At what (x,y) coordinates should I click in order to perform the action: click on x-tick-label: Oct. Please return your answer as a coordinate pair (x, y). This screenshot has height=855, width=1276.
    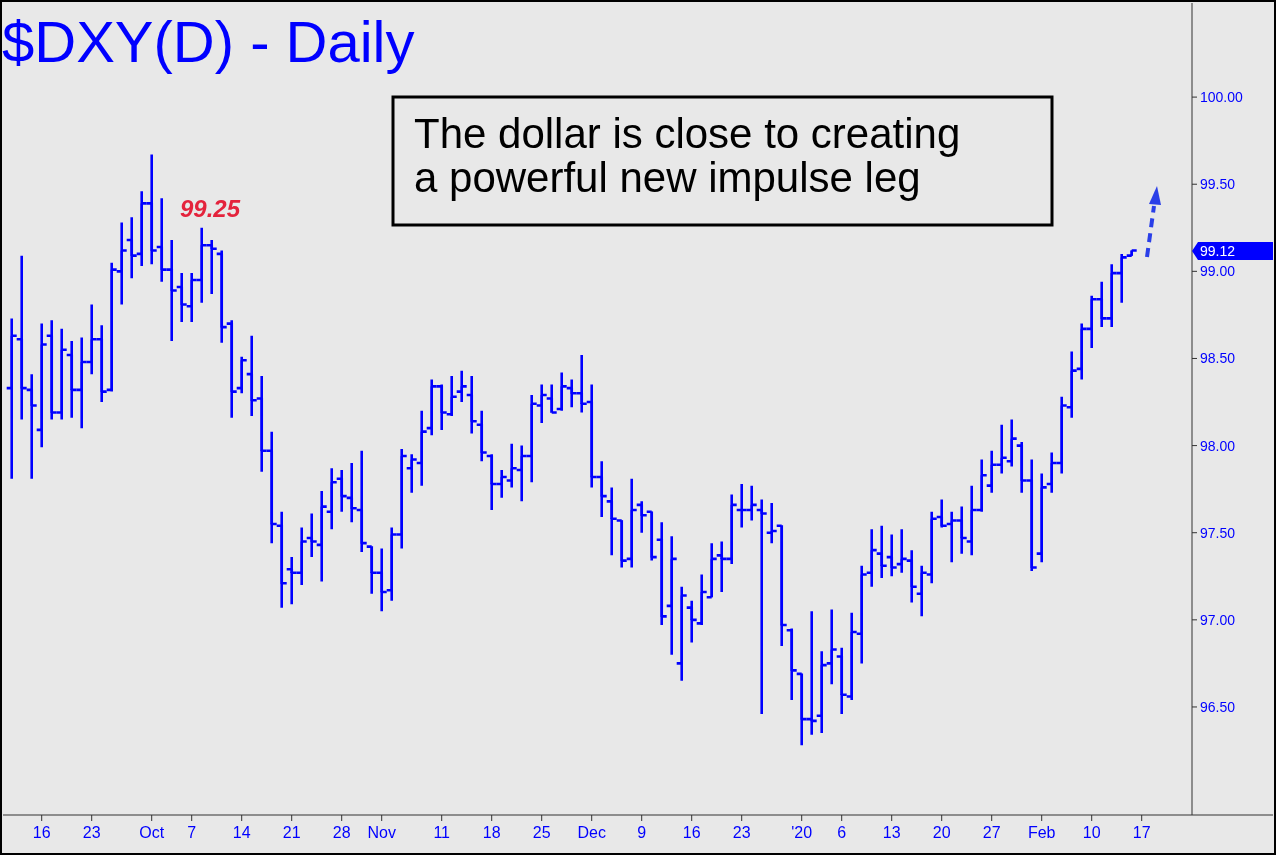
    Looking at the image, I should click on (152, 832).